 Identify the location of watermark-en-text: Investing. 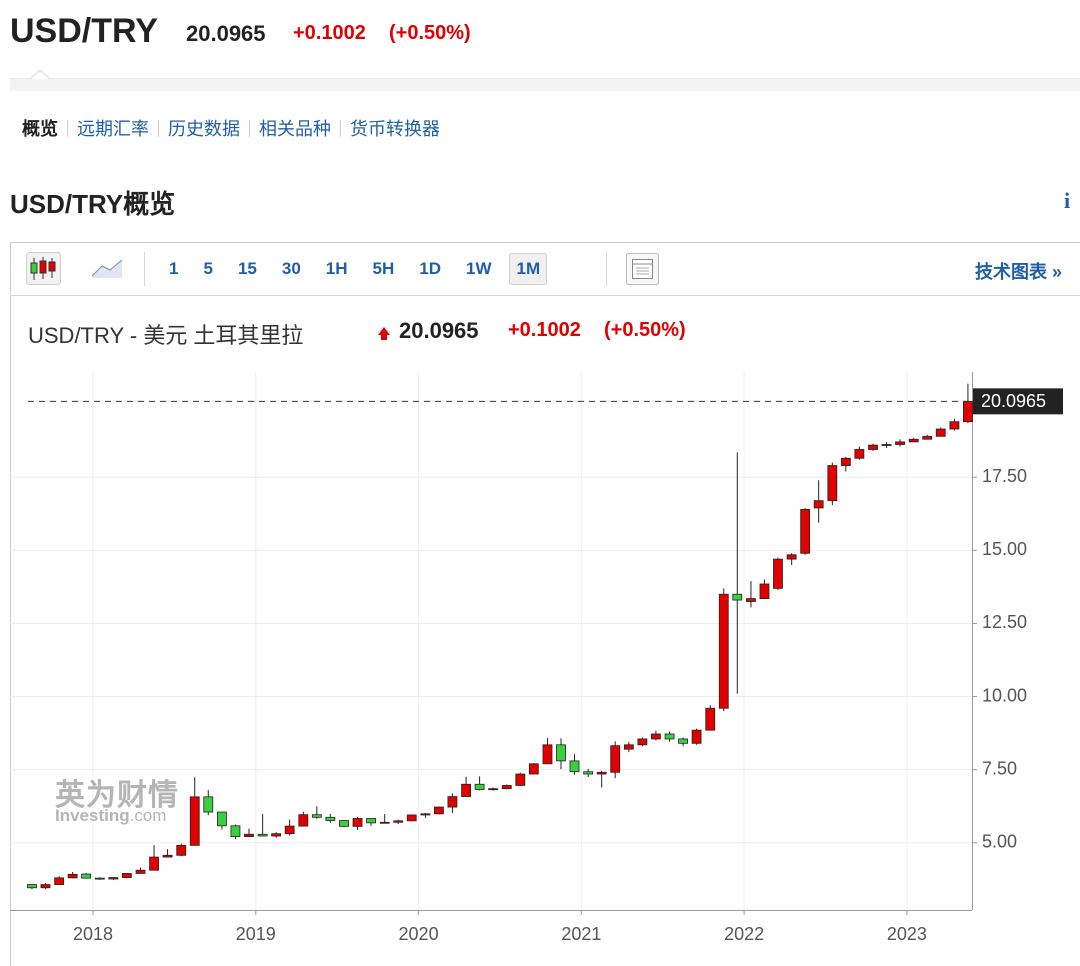
(92, 815).